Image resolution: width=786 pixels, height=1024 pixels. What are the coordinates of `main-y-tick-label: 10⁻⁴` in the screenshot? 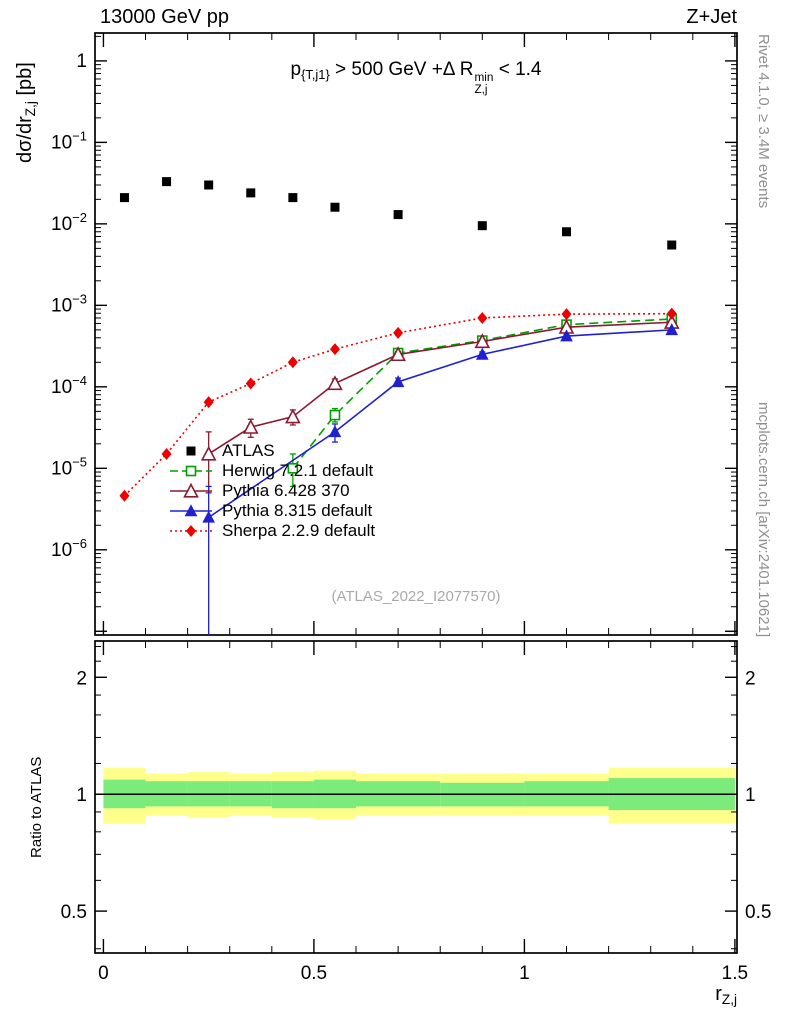 It's located at (69, 385).